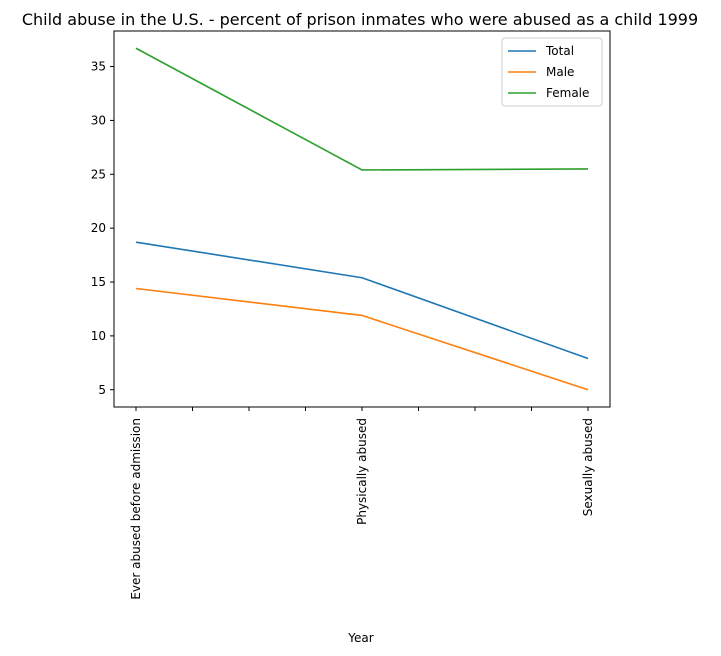  What do you see at coordinates (98, 336) in the screenshot?
I see `y-tick-label: 10` at bounding box center [98, 336].